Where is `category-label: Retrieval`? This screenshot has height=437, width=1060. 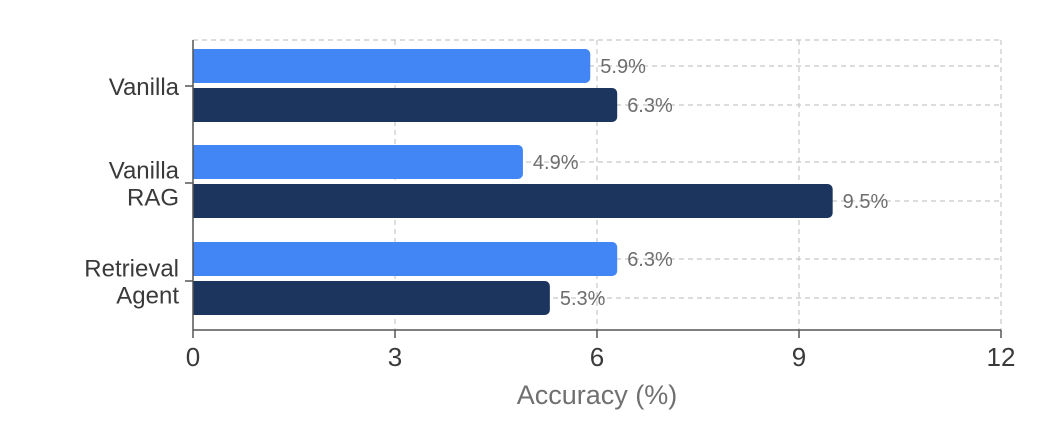
category-label: Retrieval is located at coordinates (131, 269).